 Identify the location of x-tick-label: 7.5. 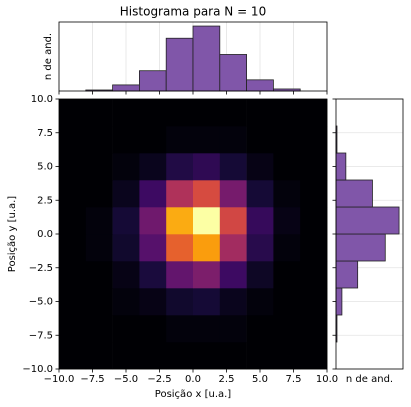
(294, 379).